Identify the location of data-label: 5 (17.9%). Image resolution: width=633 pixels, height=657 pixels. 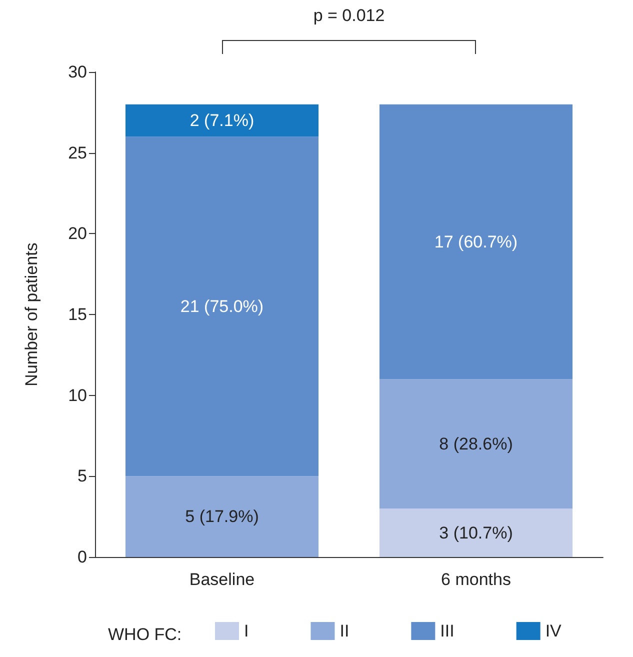
(222, 516).